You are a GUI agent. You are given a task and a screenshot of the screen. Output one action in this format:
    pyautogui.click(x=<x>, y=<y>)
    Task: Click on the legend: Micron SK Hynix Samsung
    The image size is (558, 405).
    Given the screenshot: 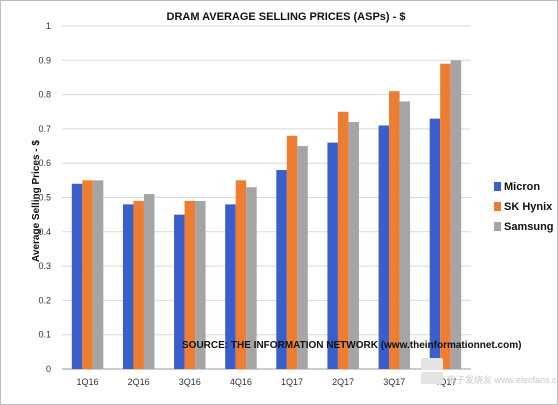 What is the action you would take?
    pyautogui.click(x=524, y=207)
    